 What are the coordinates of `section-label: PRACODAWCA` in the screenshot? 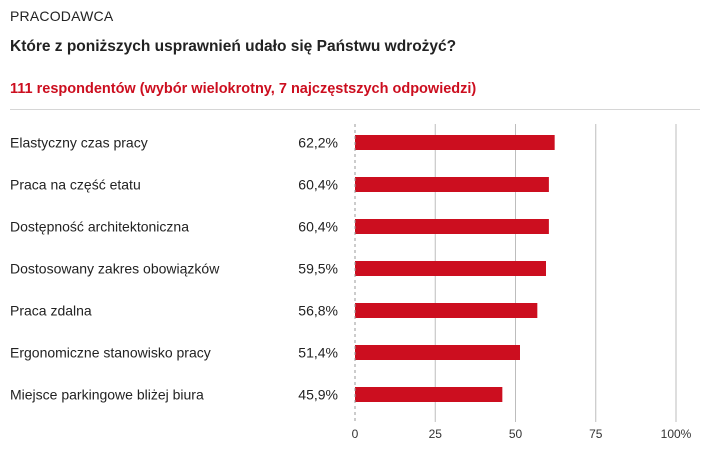 It's located at (62, 16).